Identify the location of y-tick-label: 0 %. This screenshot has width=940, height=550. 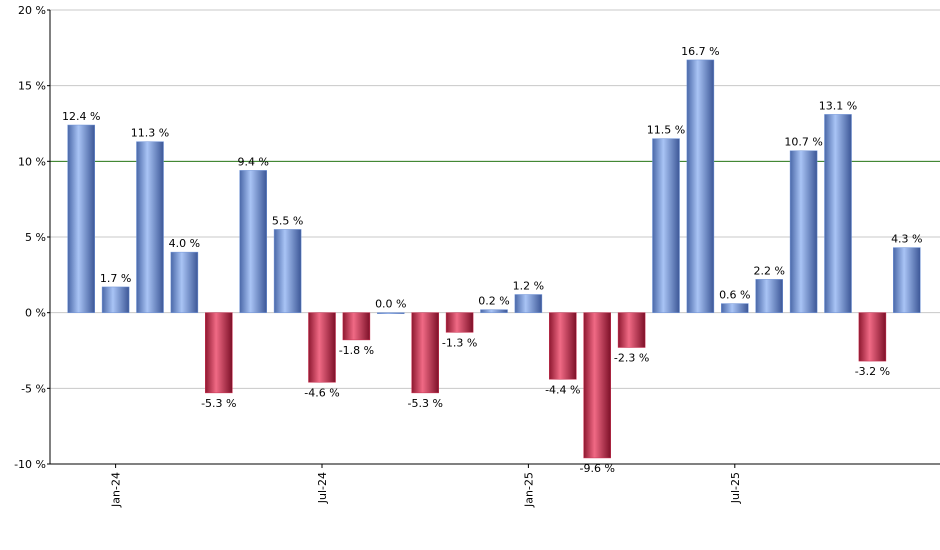
(35, 313).